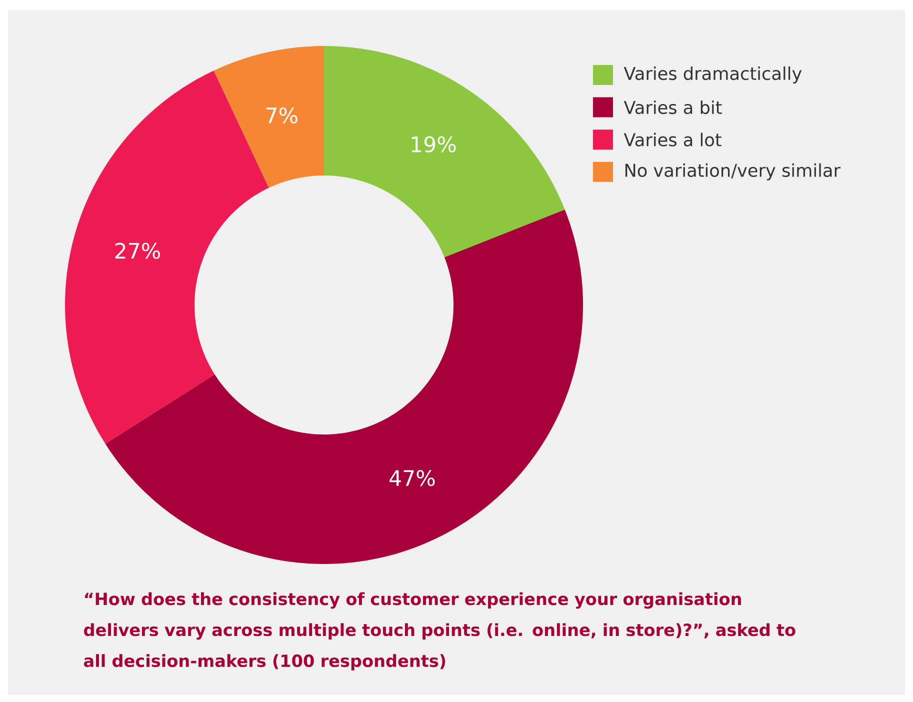 The width and height of the screenshot is (913, 702). What do you see at coordinates (733, 171) in the screenshot?
I see `legend-label: No variation/very similar` at bounding box center [733, 171].